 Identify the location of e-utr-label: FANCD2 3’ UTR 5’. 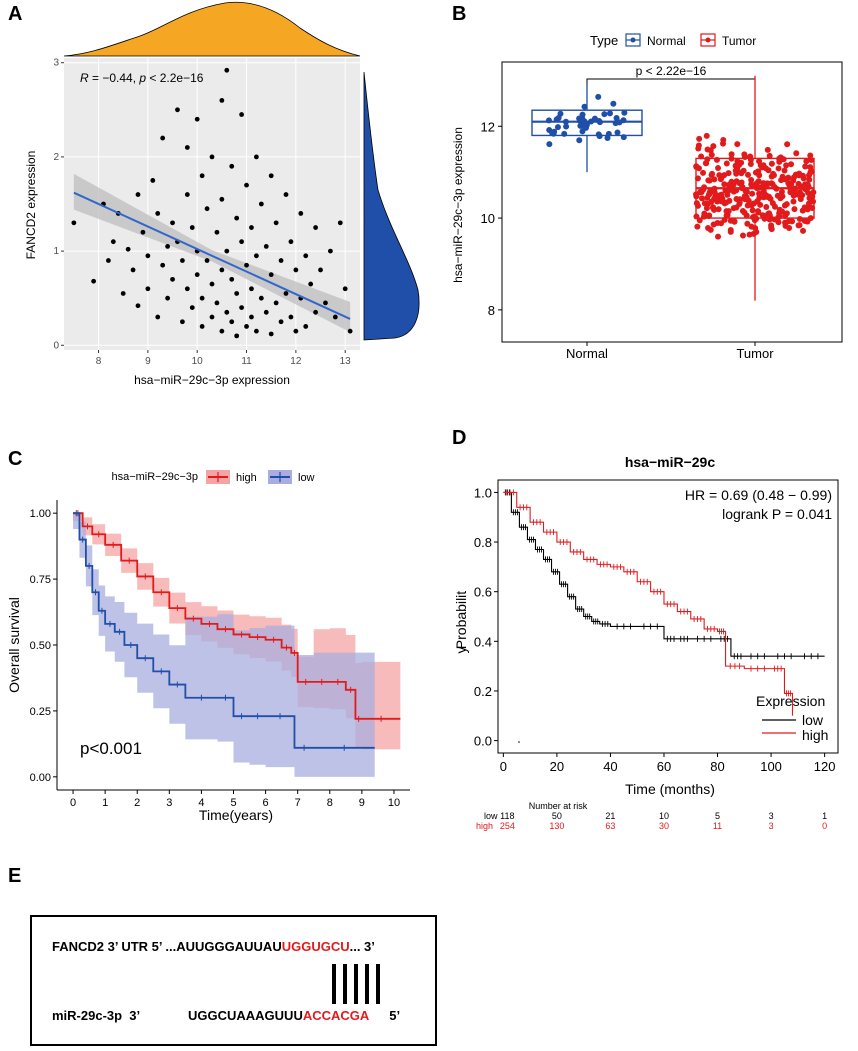
(107, 946).